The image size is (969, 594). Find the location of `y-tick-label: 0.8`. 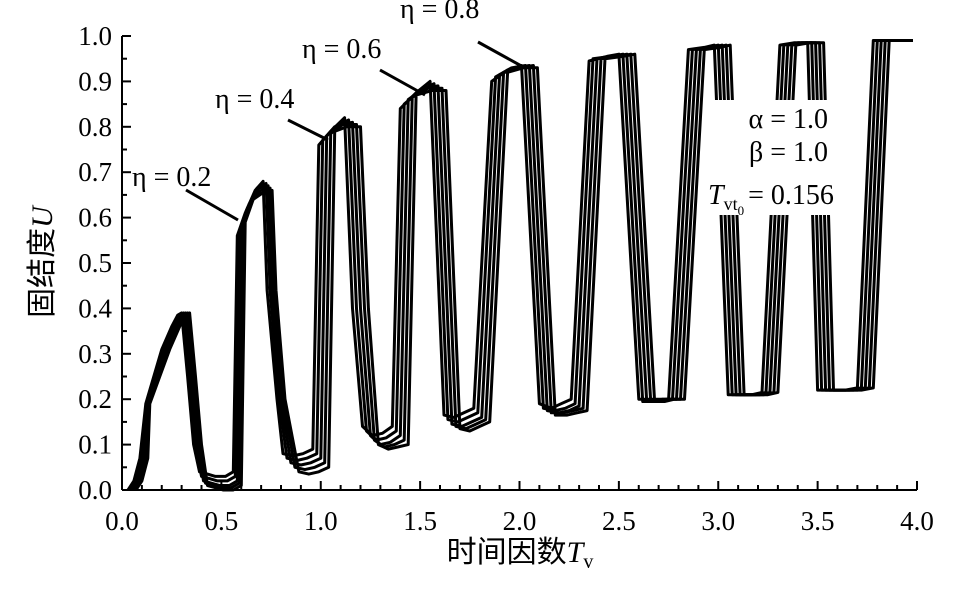

y-tick-label: 0.8 is located at coordinates (95, 127).